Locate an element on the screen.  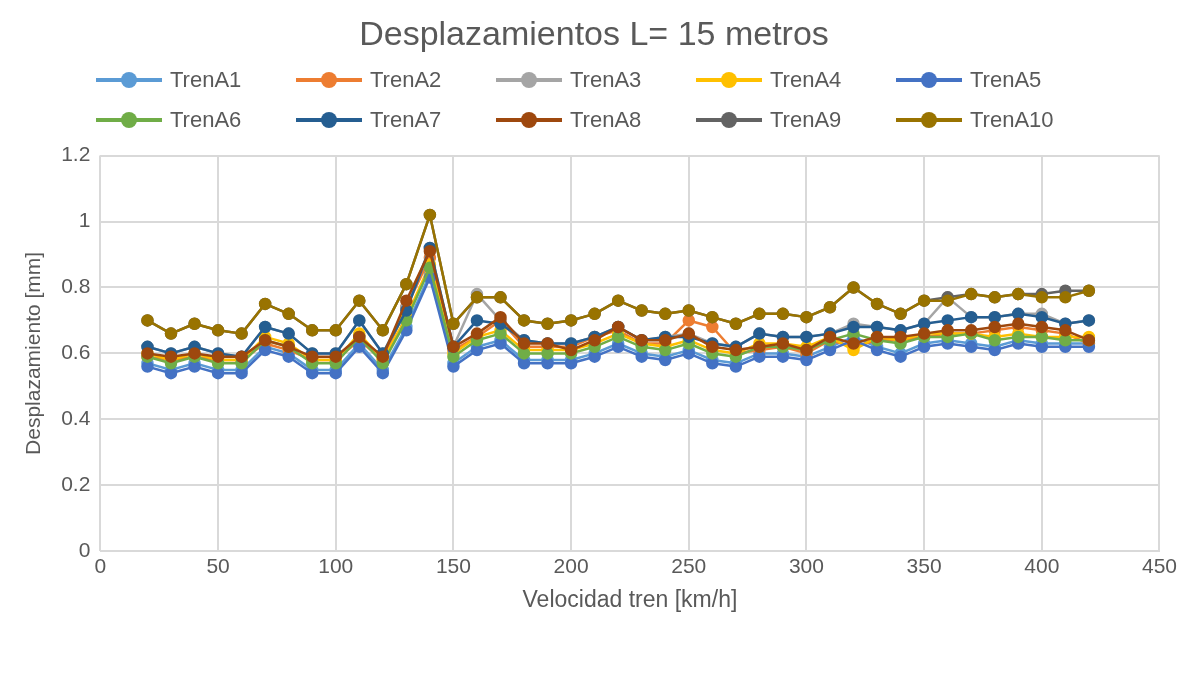
legend-label: TrenA4 is located at coordinates (806, 80).